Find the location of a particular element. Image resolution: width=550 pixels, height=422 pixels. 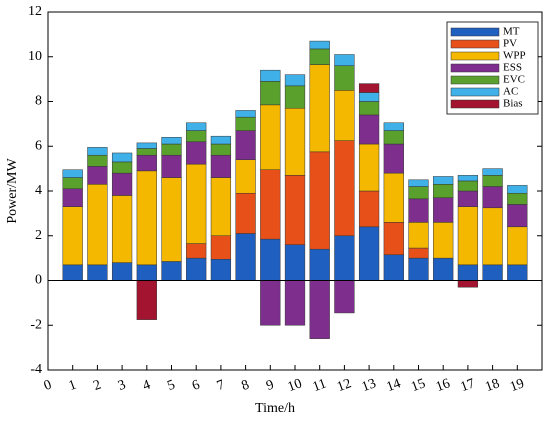

x-tick-label: 8 is located at coordinates (246, 385).